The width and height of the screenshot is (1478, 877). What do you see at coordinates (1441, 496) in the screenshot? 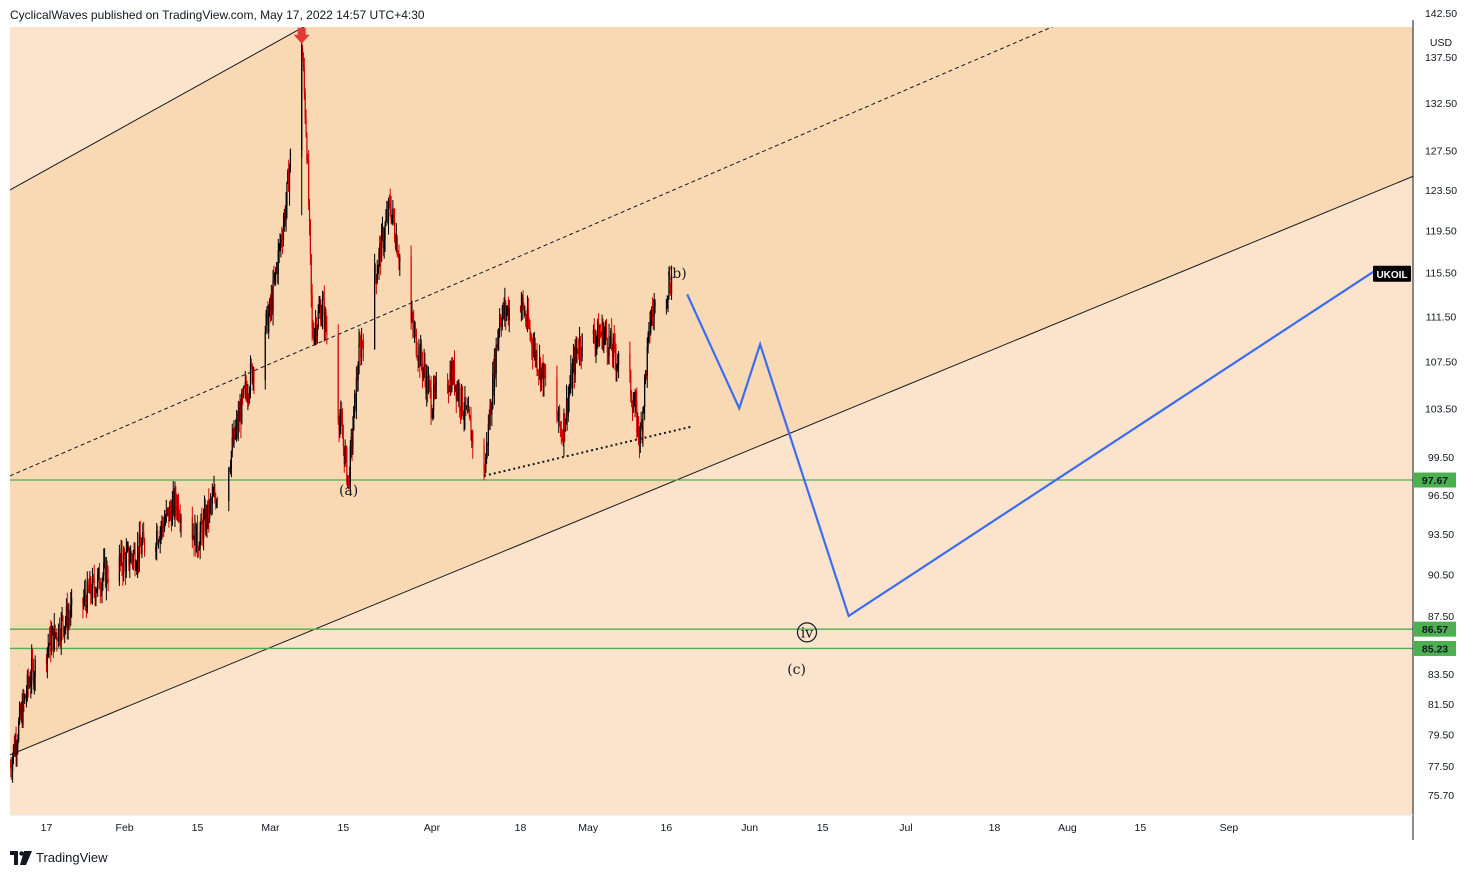
I see `y-tick-label: 96.50` at bounding box center [1441, 496].